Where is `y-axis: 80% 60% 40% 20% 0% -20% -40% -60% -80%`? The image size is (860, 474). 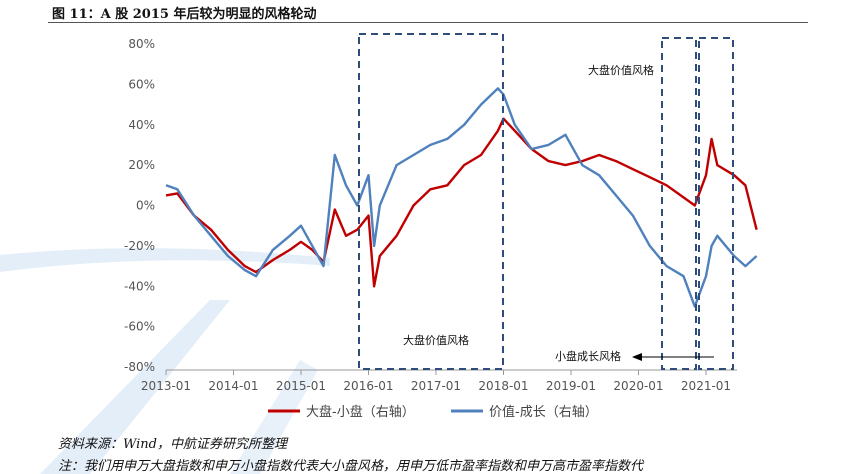 y-axis: 80% 60% 40% 20% 0% -20% -40% -60% -80% is located at coordinates (139, 205).